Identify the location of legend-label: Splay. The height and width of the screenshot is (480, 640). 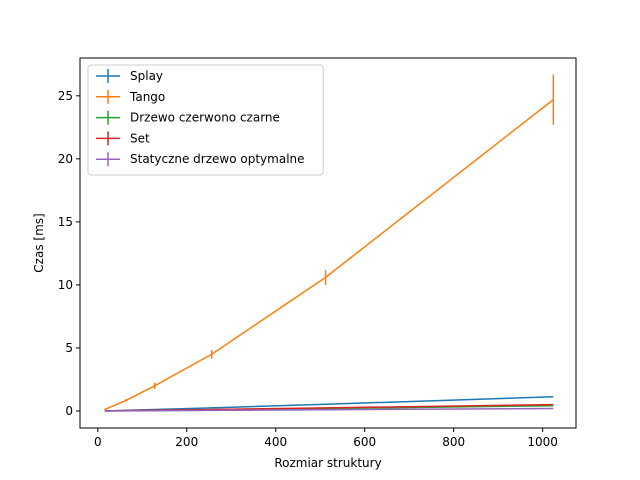
(146, 76).